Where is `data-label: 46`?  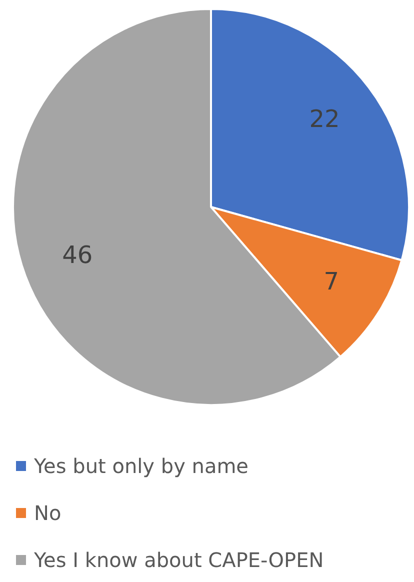 data-label: 46 is located at coordinates (77, 254).